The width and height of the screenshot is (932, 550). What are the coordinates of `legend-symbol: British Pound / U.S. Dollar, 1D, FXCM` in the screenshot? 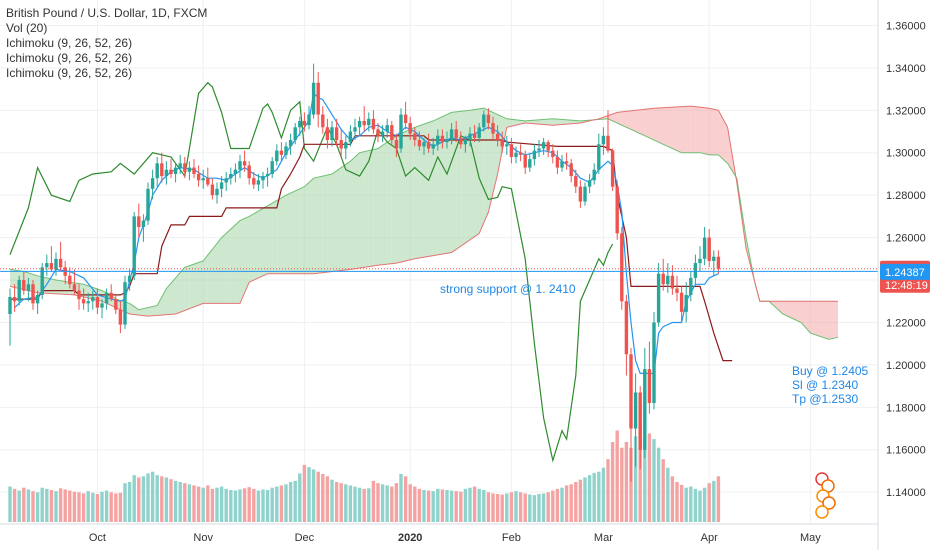 It's located at (107, 13).